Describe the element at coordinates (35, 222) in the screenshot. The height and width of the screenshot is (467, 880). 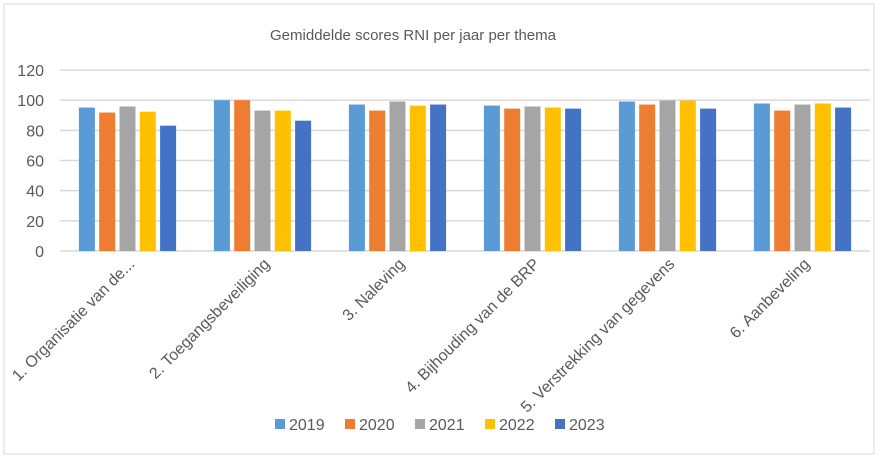
I see `y-tick-label: 20` at that location.